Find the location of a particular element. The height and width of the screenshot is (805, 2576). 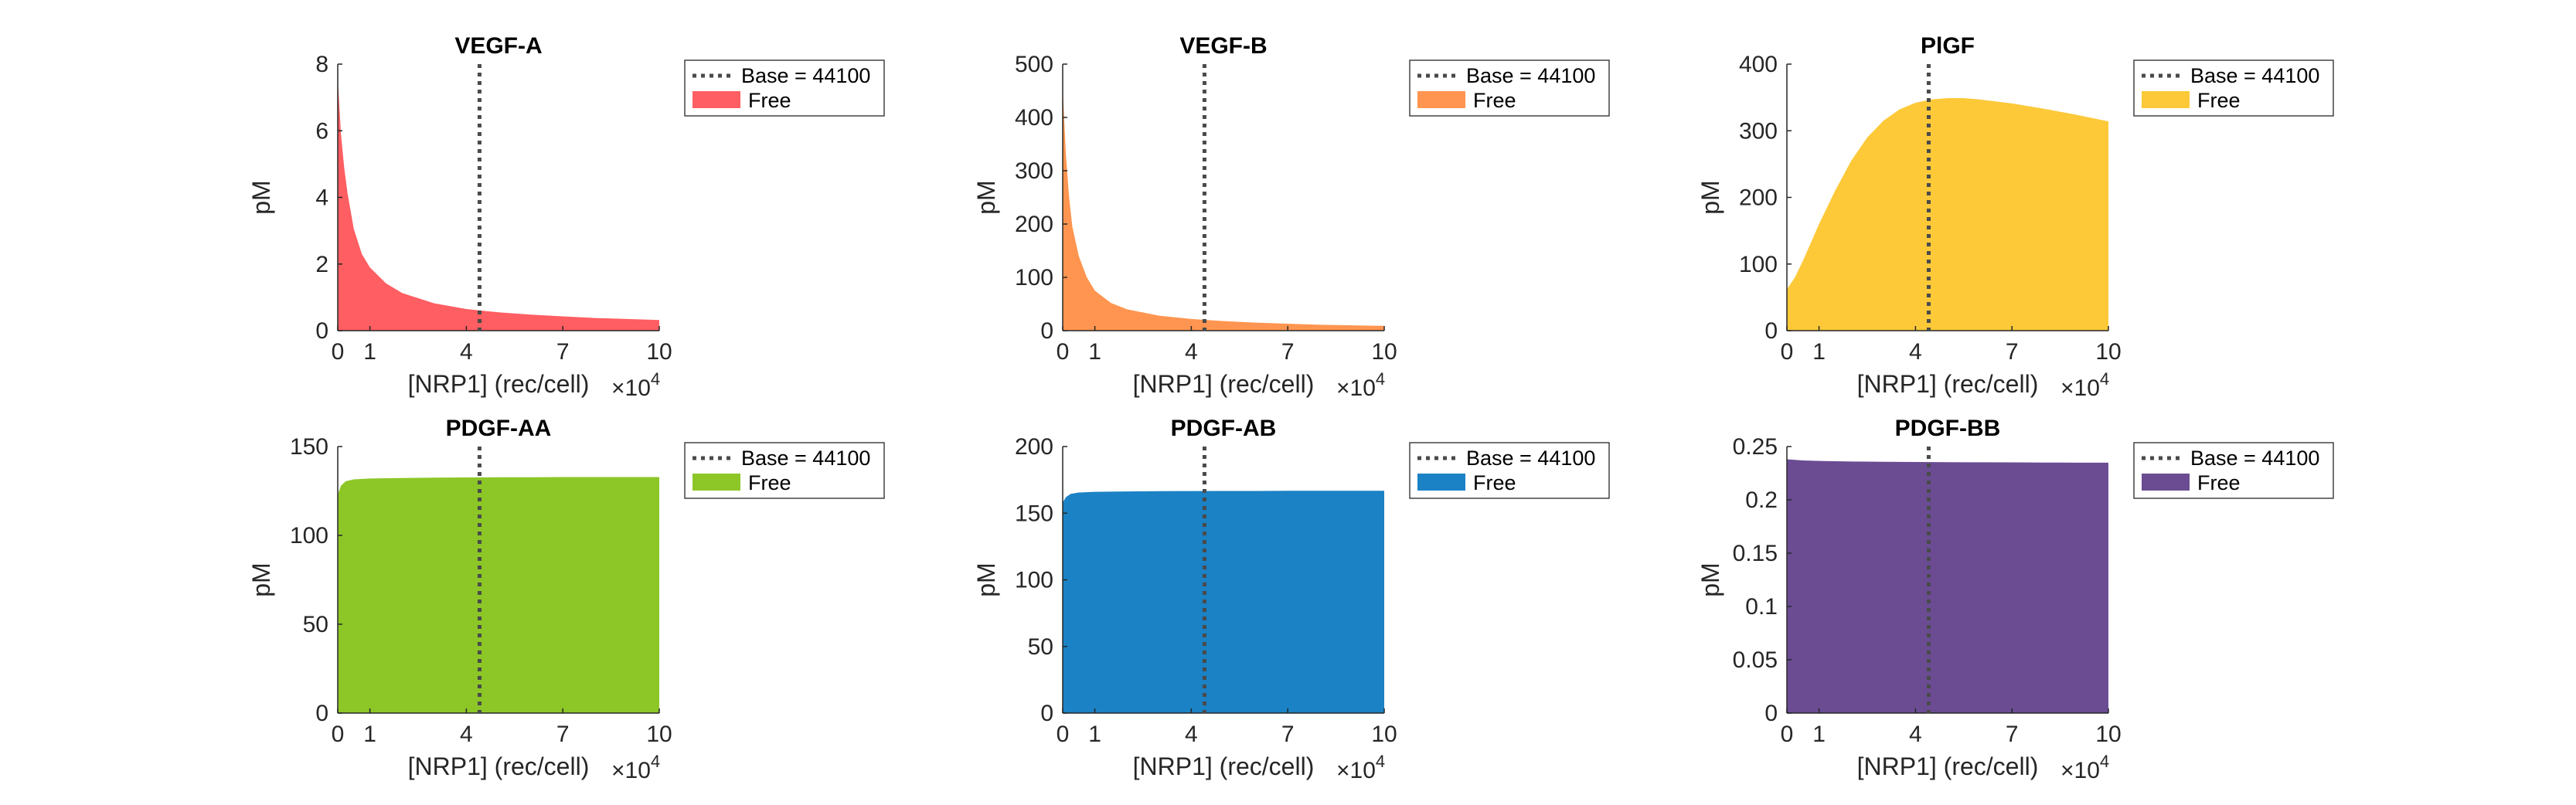

chart-title: PDGF-BB is located at coordinates (1948, 428).